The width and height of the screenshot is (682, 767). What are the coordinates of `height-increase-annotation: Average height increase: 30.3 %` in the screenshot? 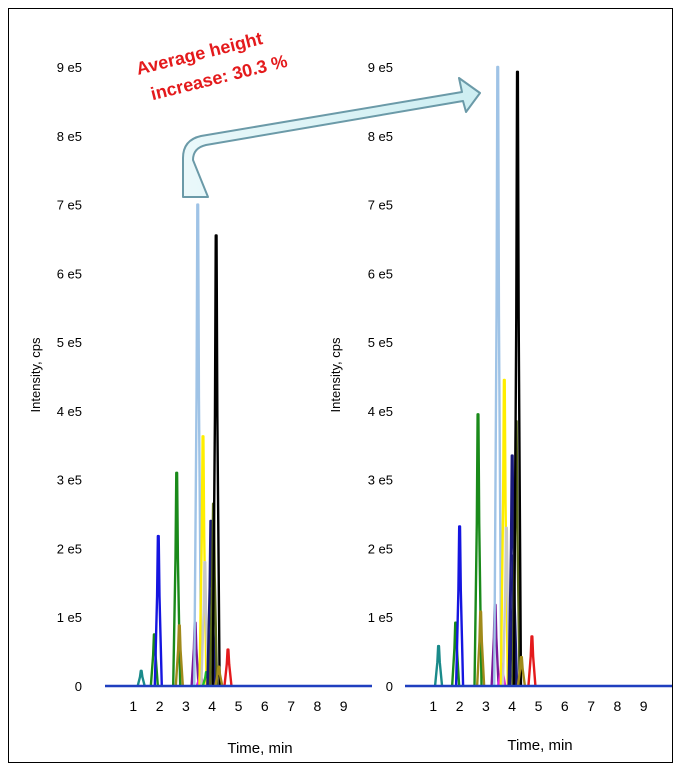 It's located at (211, 66).